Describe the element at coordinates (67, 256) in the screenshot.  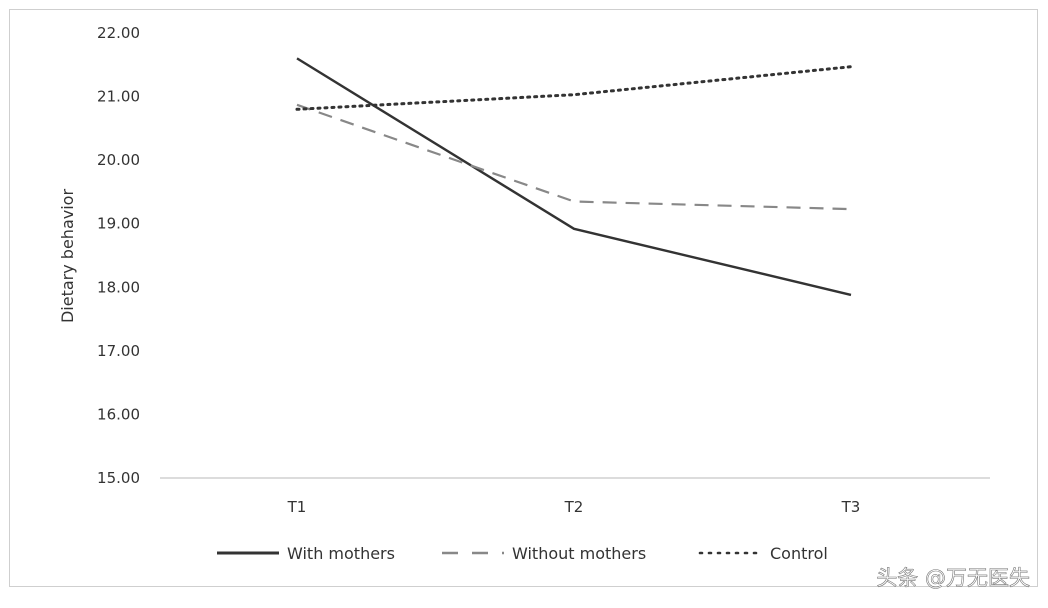
I see `y-axis-title: Dietary behavior` at that location.